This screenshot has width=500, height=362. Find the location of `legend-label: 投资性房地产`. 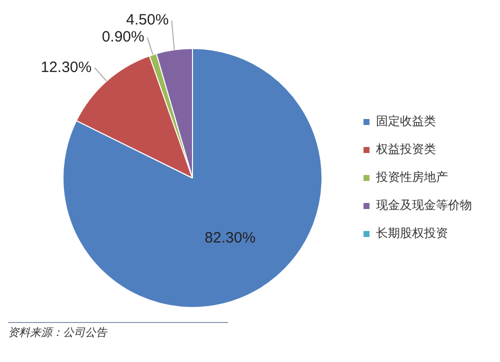

legend-label: 投资性房地产 is located at coordinates (411, 177).